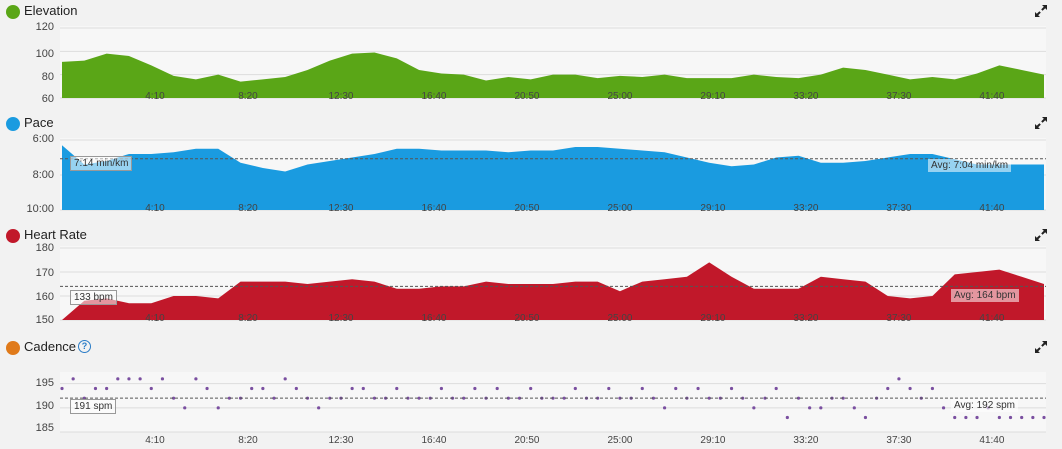 This screenshot has width=1062, height=449. What do you see at coordinates (47, 77) in the screenshot?
I see `y-tick-label: 80` at bounding box center [47, 77].